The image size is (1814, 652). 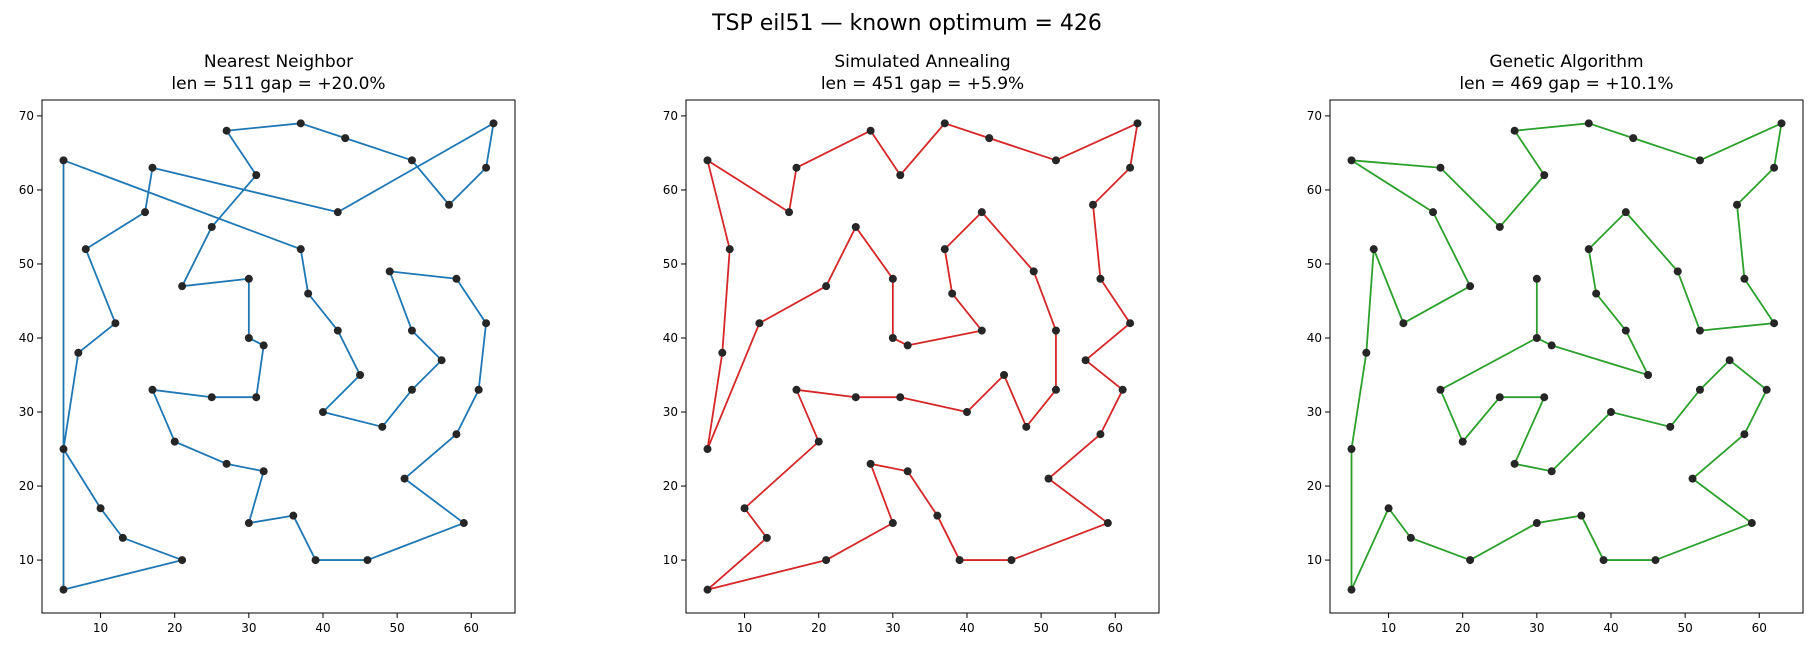 What do you see at coordinates (1314, 338) in the screenshot?
I see `y-tick-label: 40` at bounding box center [1314, 338].